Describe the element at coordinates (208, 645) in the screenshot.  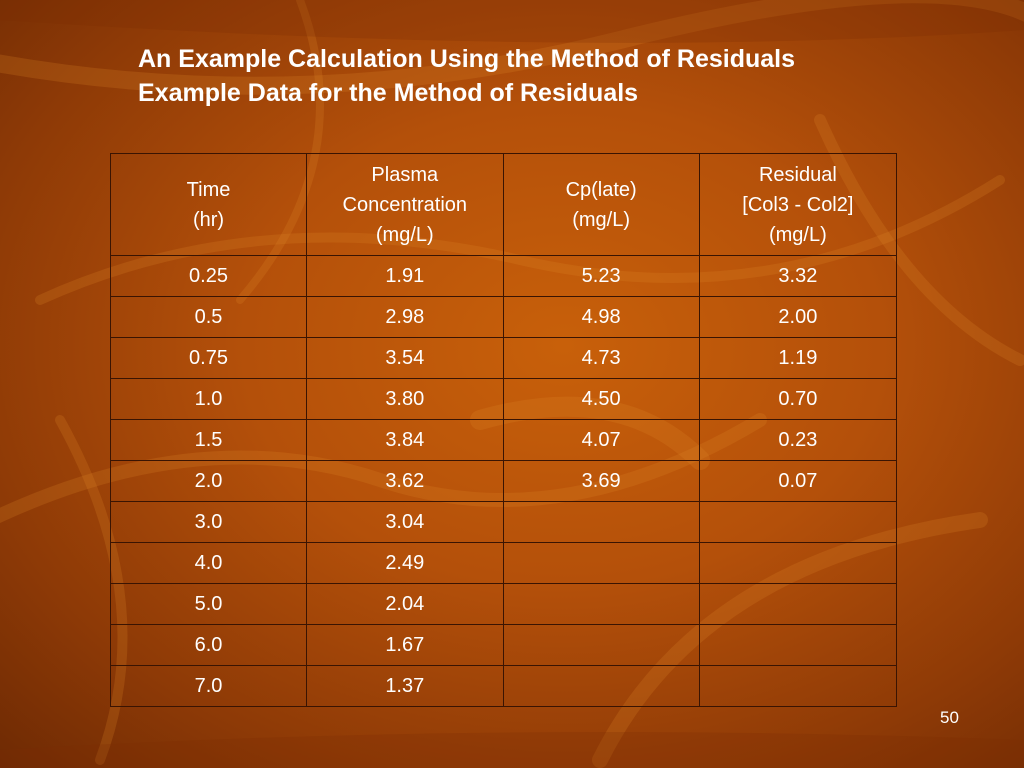
I see `cell-time: 6.0` at that location.